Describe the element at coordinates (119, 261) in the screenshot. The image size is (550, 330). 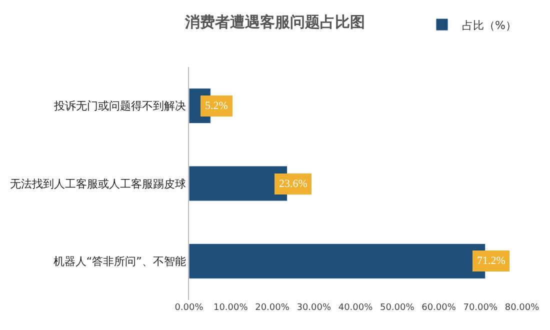
I see `y-tick-label: 机器人“答非所问”、不智能` at that location.